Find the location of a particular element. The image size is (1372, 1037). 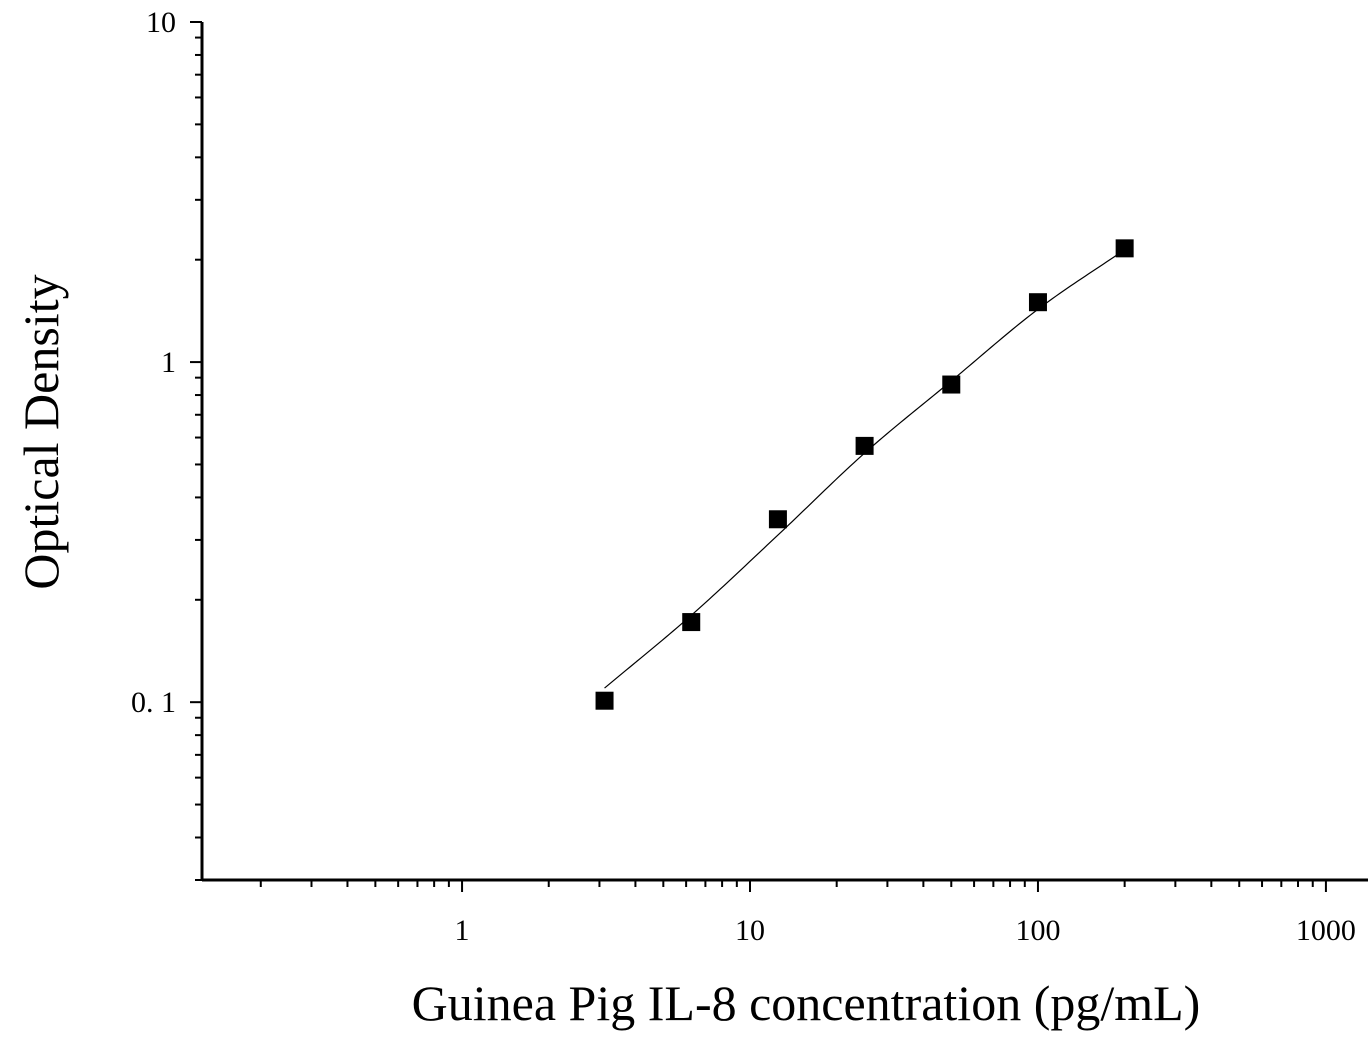

x-axis-title: Guinea Pig IL-8 concentration (pg/mL) is located at coordinates (806, 1003).